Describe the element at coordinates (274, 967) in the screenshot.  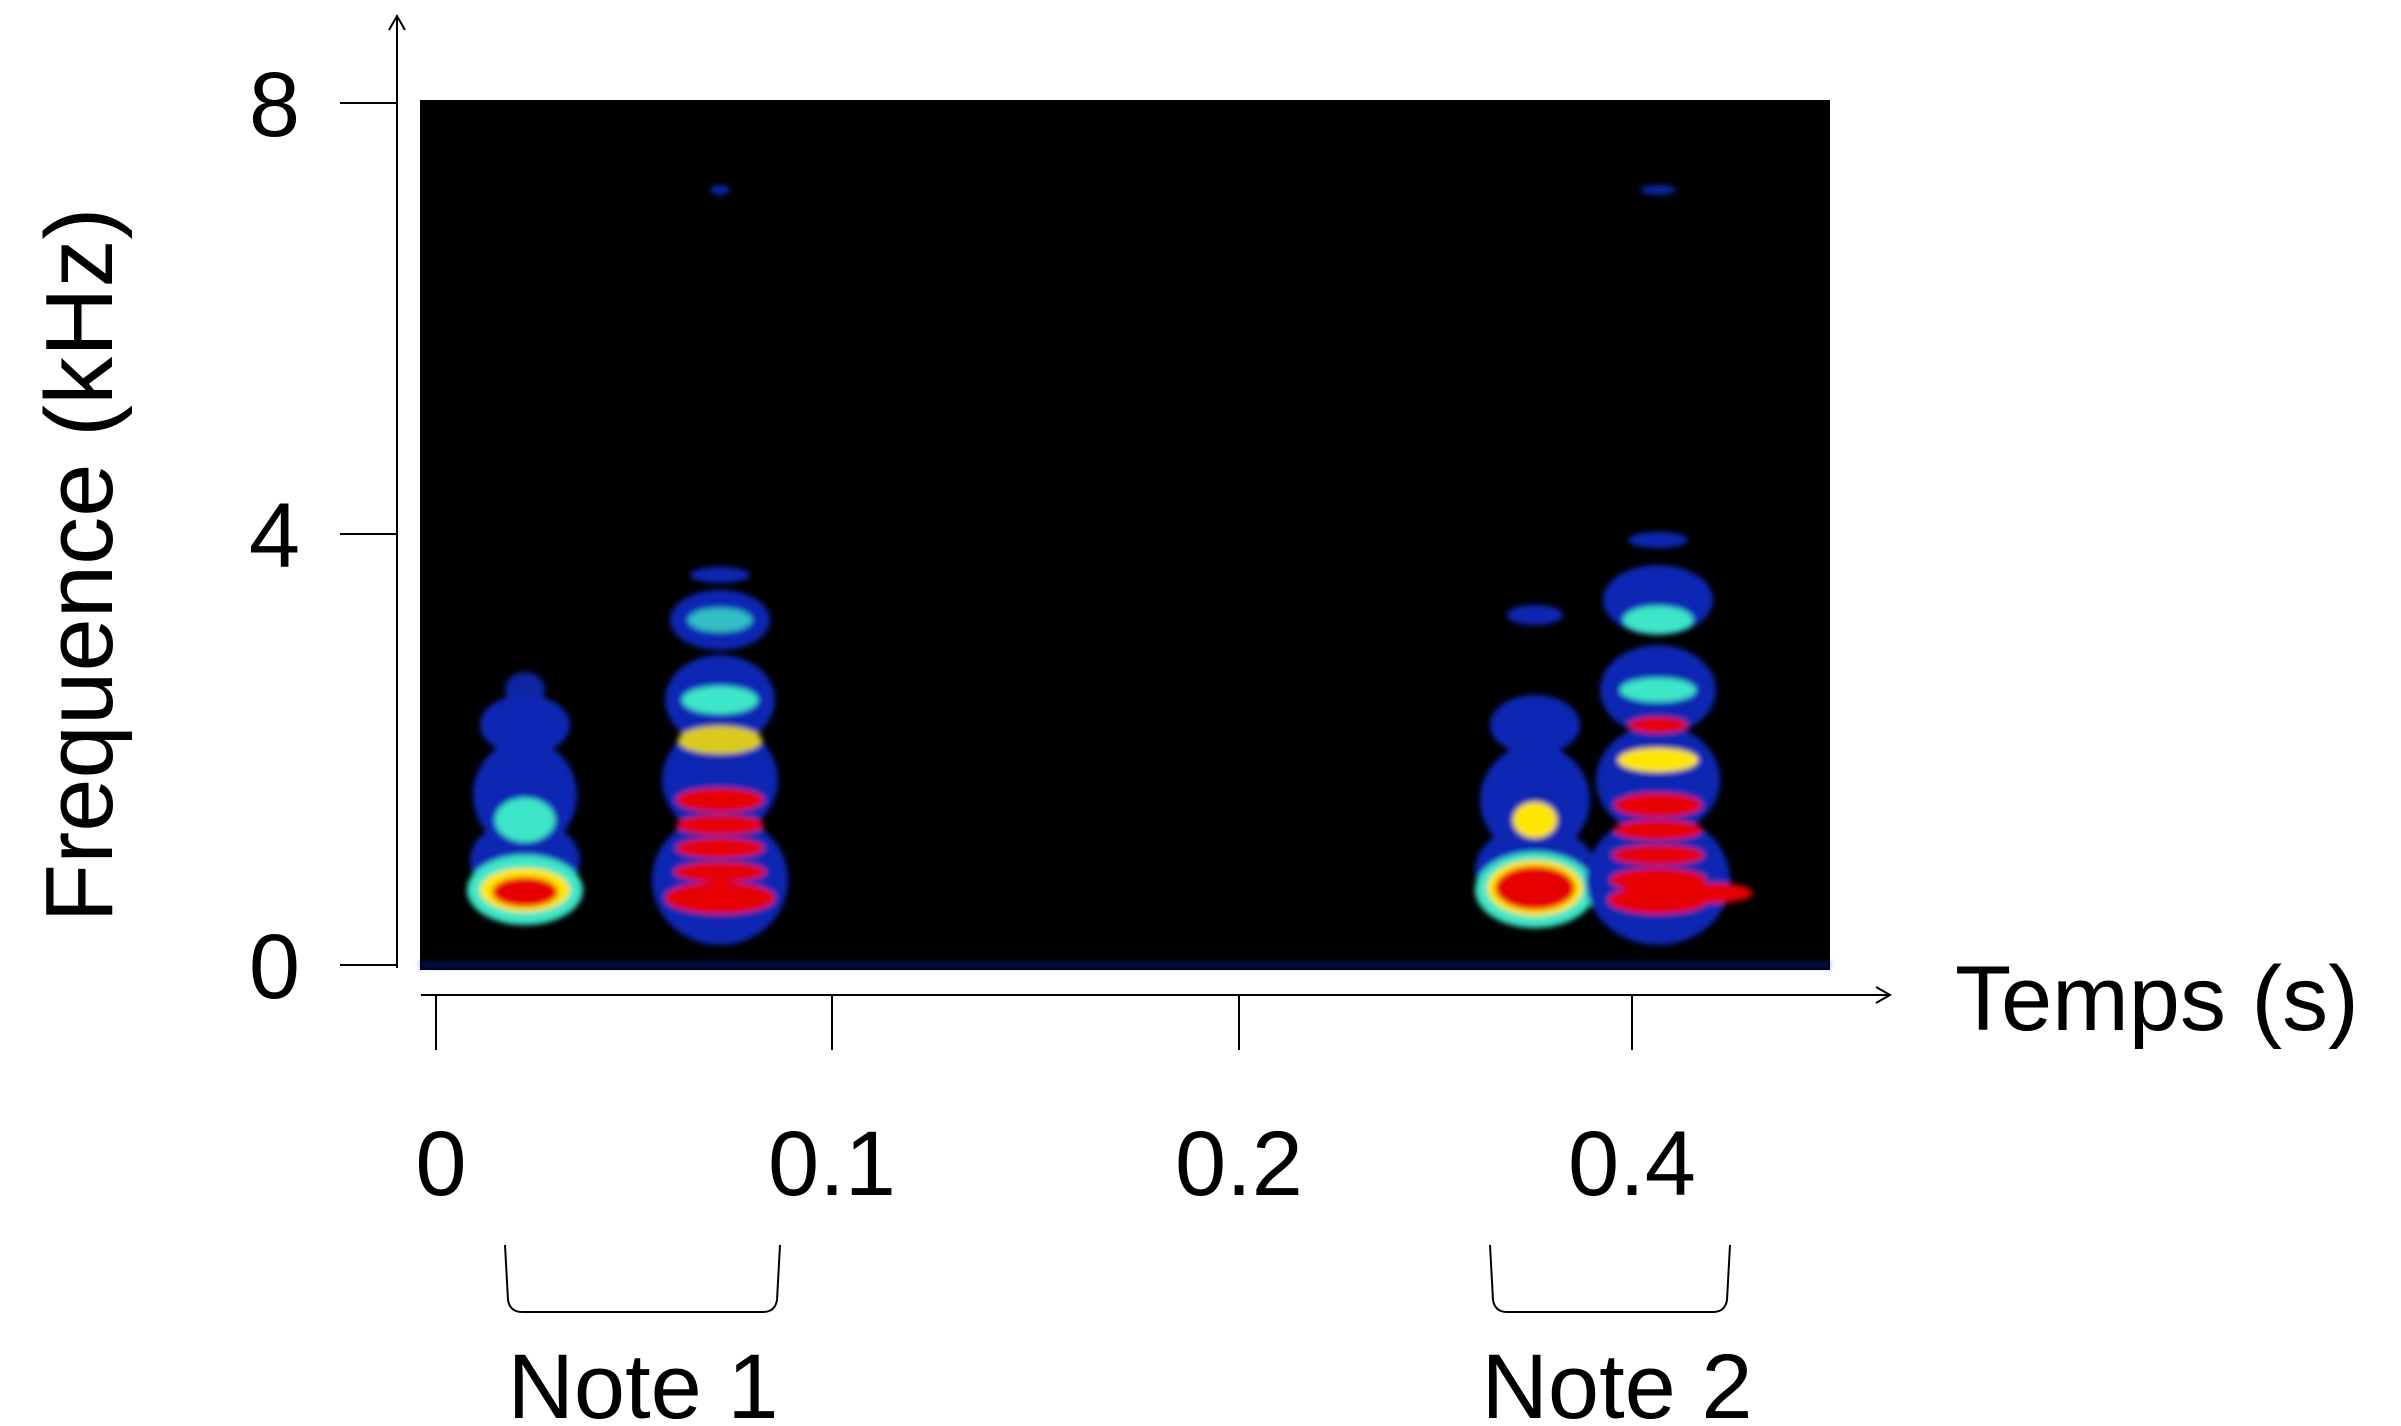
I see `y-tick-label-0: 0` at that location.